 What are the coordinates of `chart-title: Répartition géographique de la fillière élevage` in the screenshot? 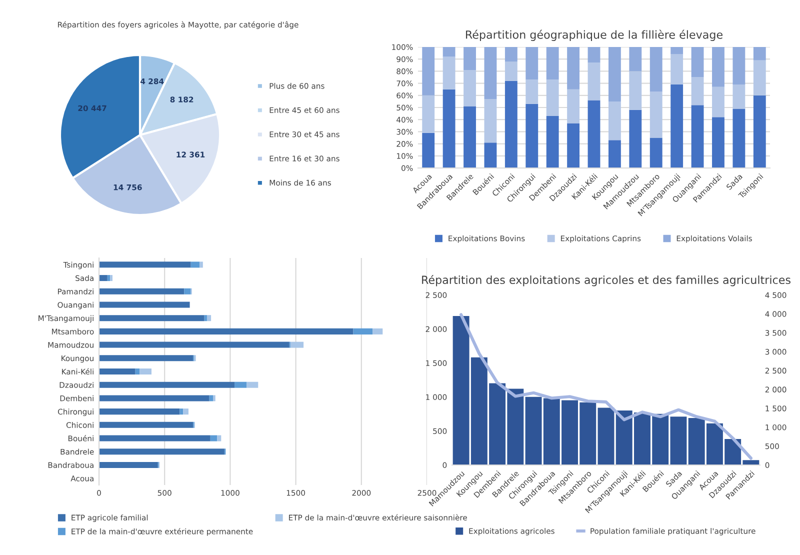 It's located at (594, 35).